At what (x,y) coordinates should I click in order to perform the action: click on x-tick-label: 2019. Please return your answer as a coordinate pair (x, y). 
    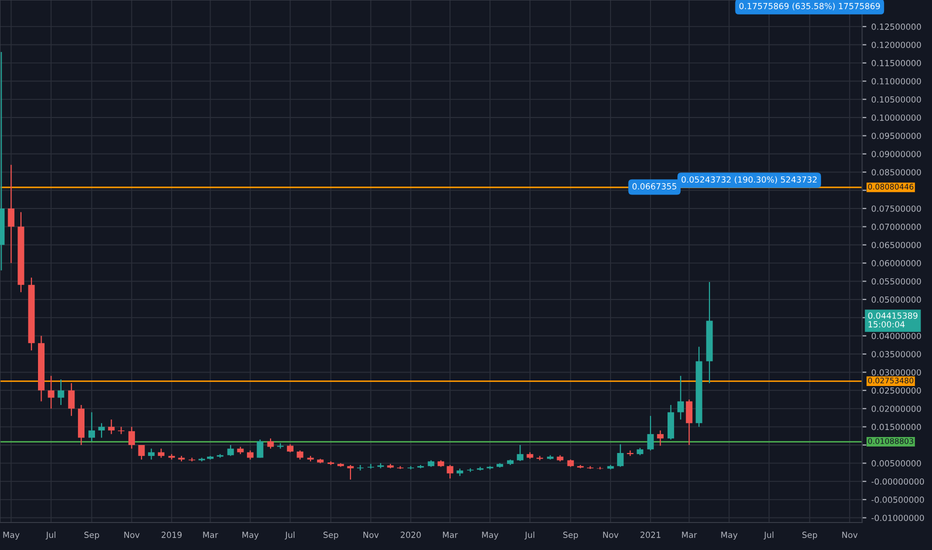
    Looking at the image, I should click on (172, 535).